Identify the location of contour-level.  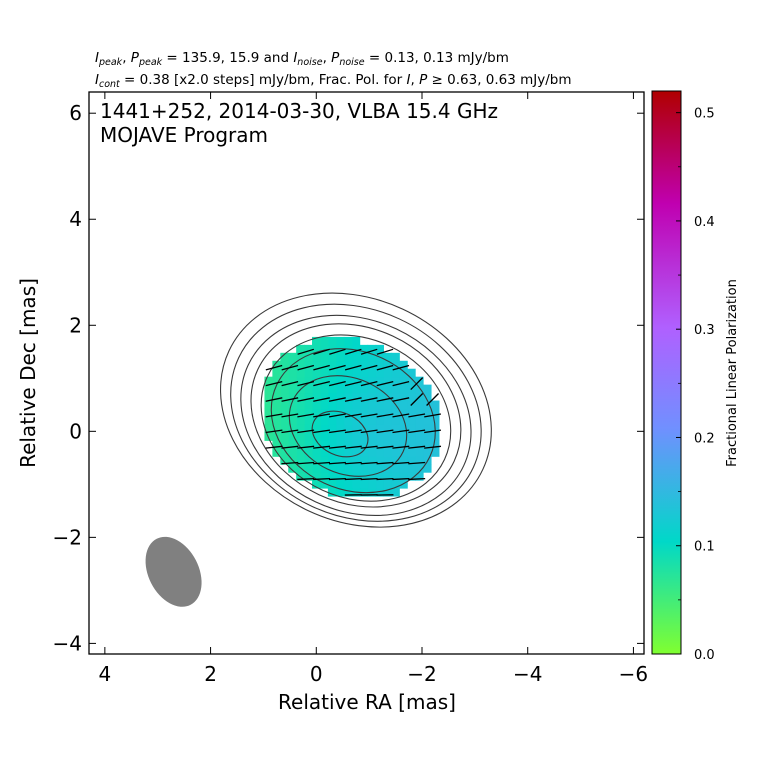
(356, 418).